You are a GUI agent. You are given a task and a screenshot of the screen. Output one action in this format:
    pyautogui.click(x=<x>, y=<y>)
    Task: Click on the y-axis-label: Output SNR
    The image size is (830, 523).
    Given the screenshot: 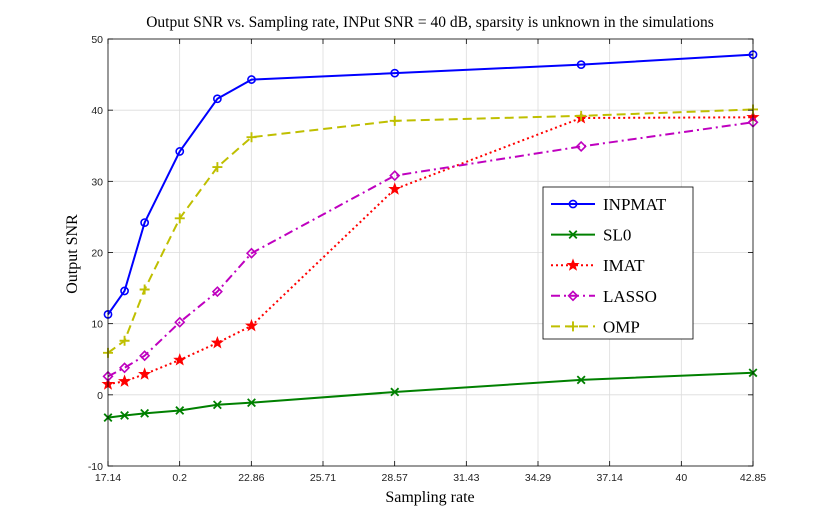 What is the action you would take?
    pyautogui.click(x=72, y=254)
    